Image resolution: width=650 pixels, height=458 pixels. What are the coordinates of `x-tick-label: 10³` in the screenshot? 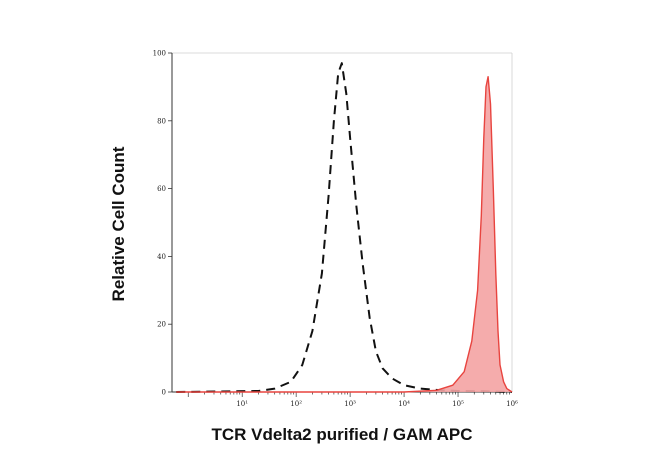 It's located at (350, 404).